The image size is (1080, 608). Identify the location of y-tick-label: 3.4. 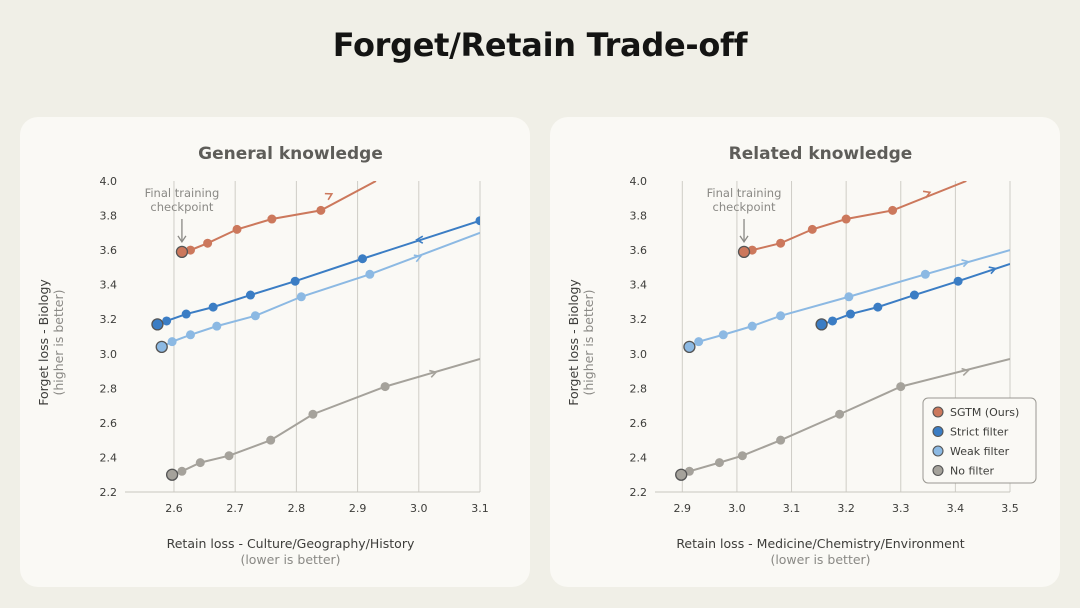
(109, 285).